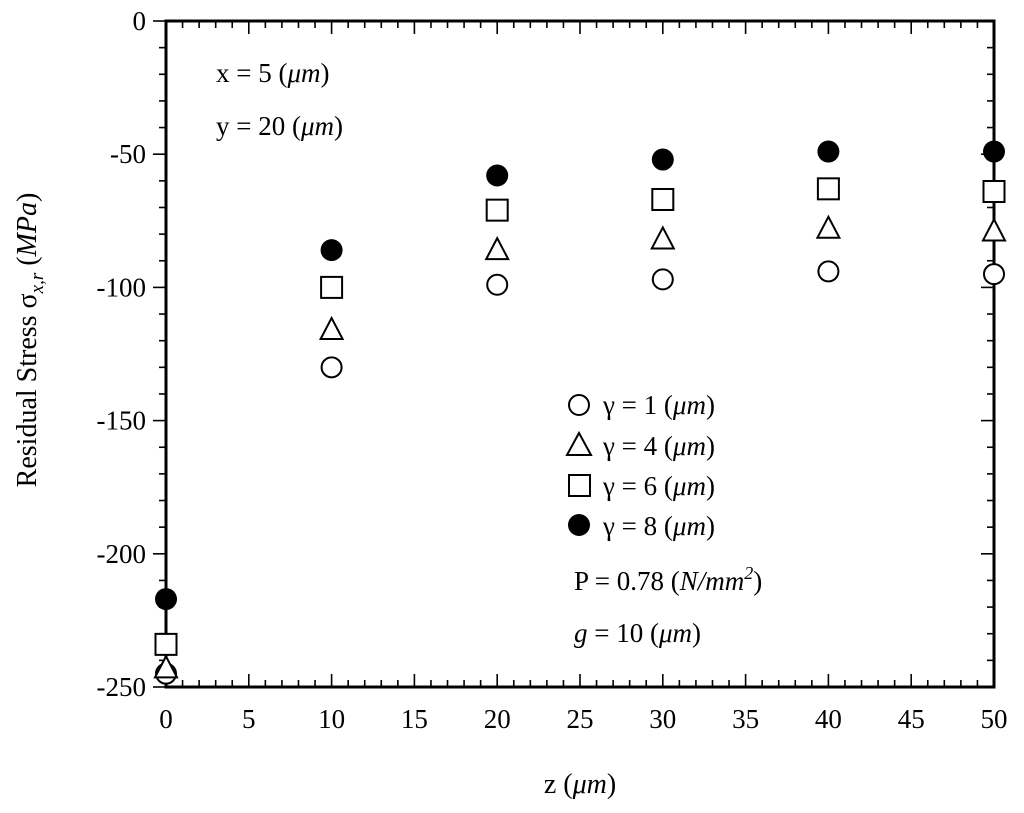 Image resolution: width=1024 pixels, height=813 pixels. Describe the element at coordinates (712, 581) in the screenshot. I see `annotation-pressure-unit: N/mm` at that location.